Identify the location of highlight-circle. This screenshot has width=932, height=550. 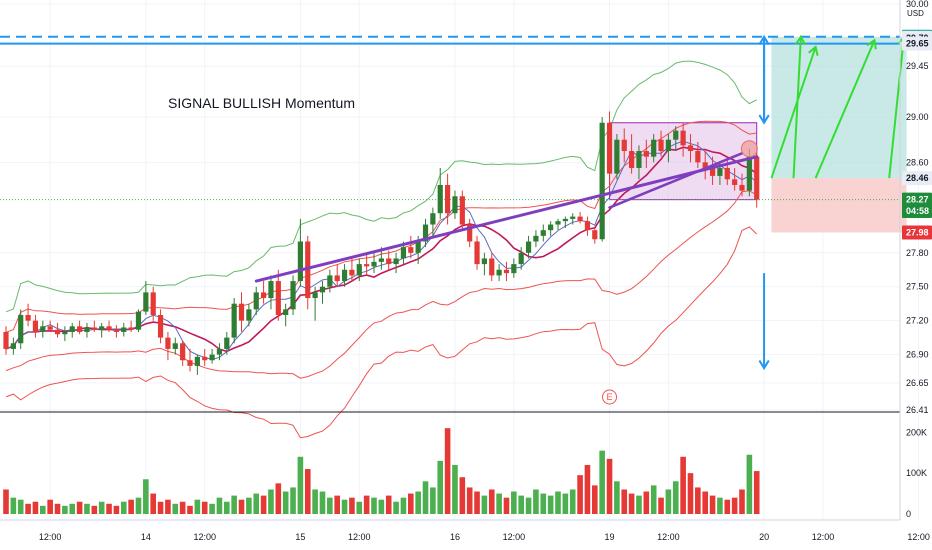
(749, 149).